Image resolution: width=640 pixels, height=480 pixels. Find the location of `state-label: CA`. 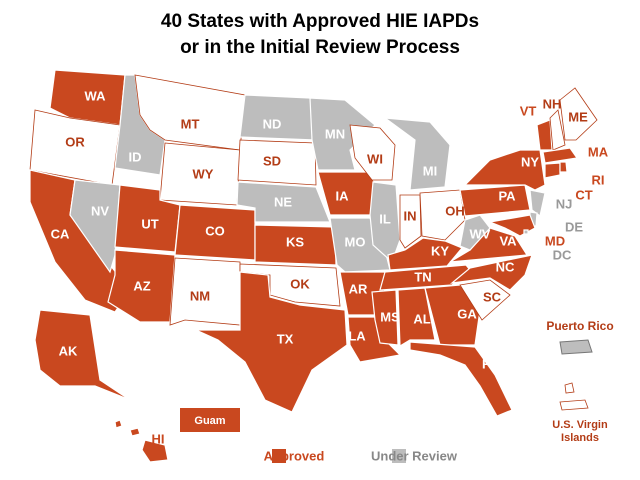

state-label: CA is located at coordinates (60, 233).